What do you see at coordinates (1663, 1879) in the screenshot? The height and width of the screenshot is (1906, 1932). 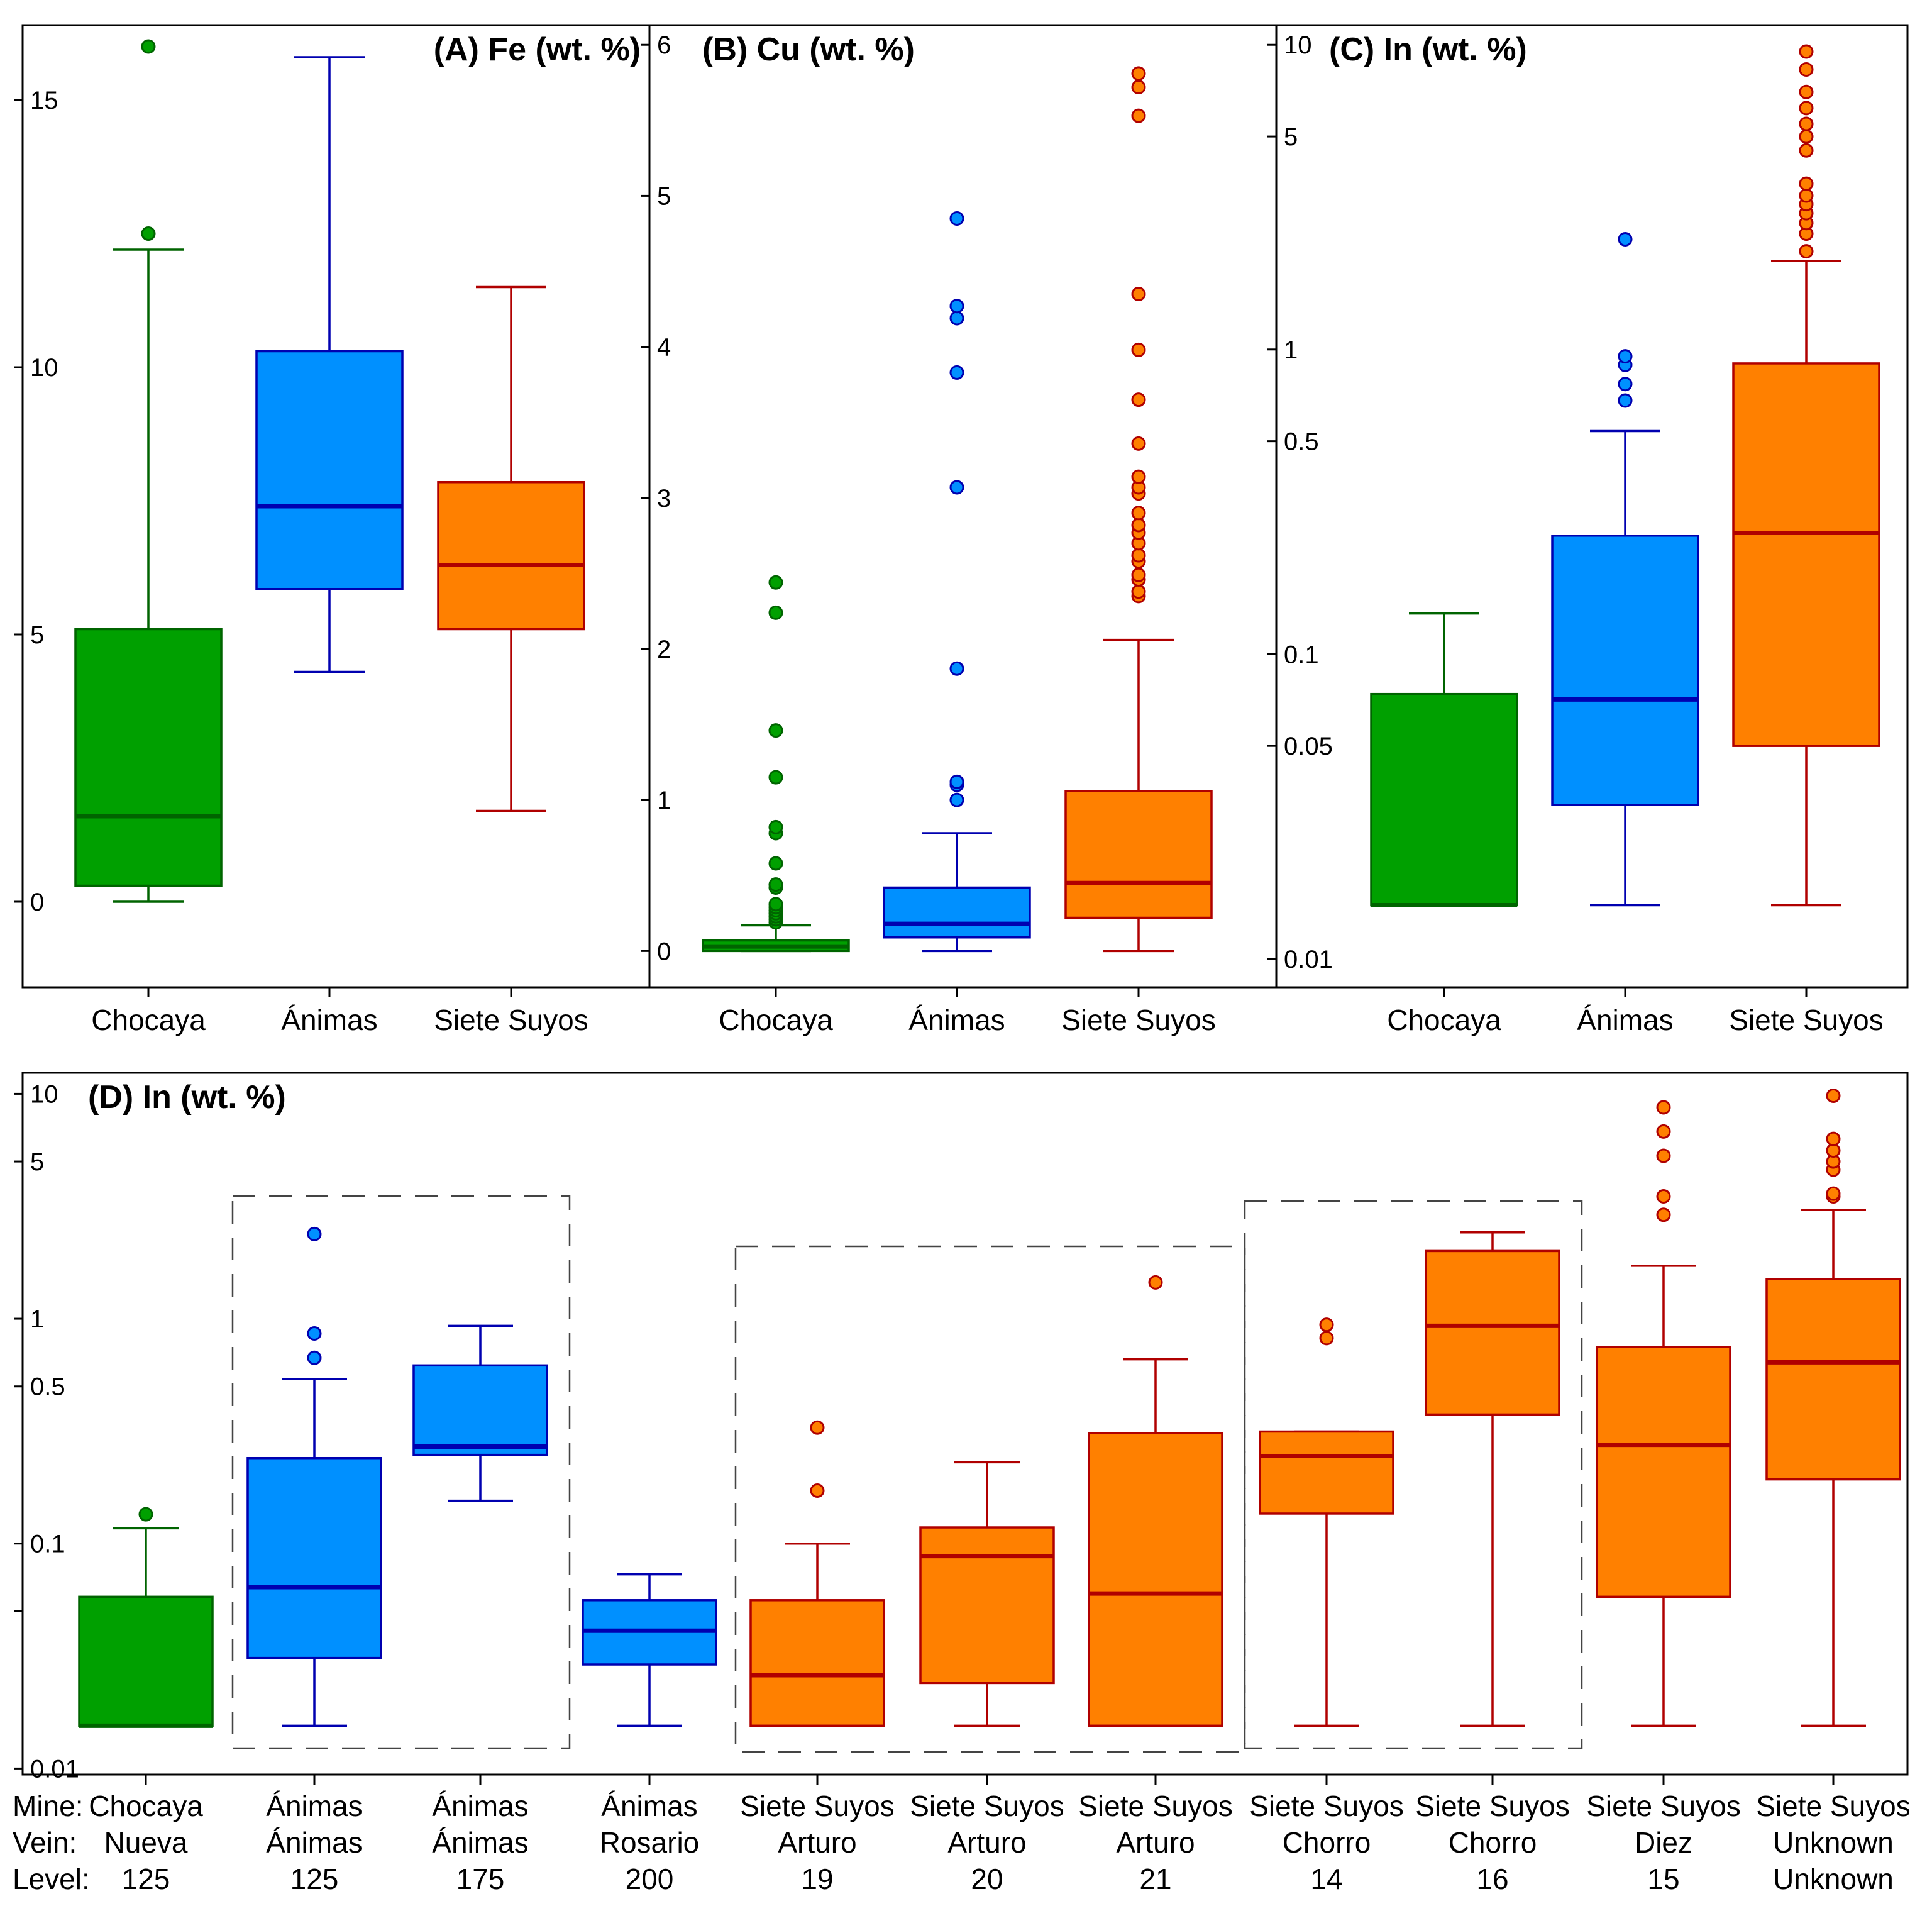 I see `x-category-level: 15` at bounding box center [1663, 1879].